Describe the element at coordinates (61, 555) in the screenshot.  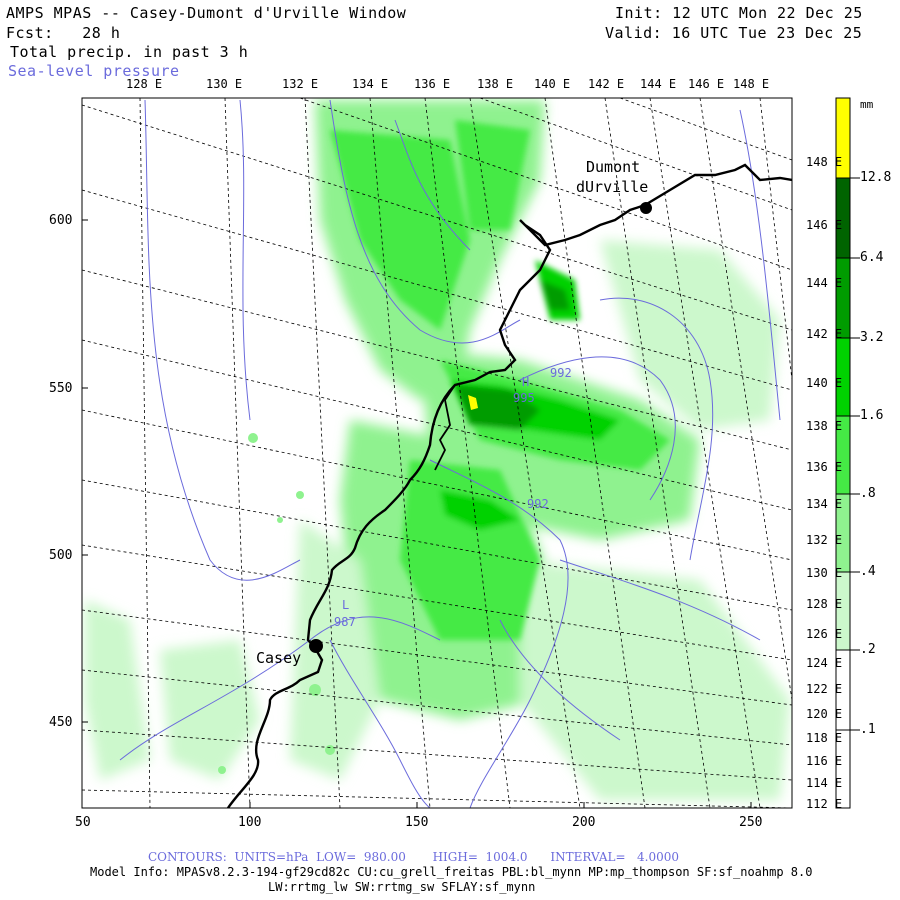
I see `y-axis-label: 500` at that location.